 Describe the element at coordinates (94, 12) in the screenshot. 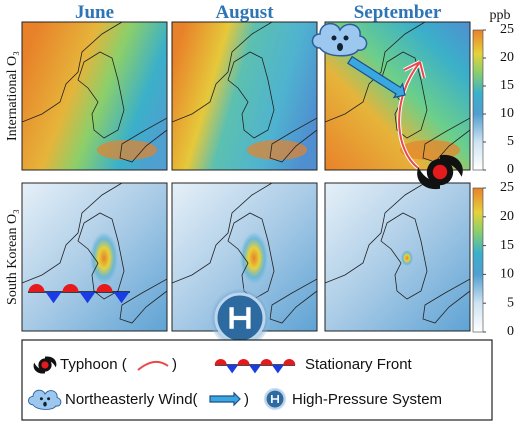

I see `column-title: June` at that location.